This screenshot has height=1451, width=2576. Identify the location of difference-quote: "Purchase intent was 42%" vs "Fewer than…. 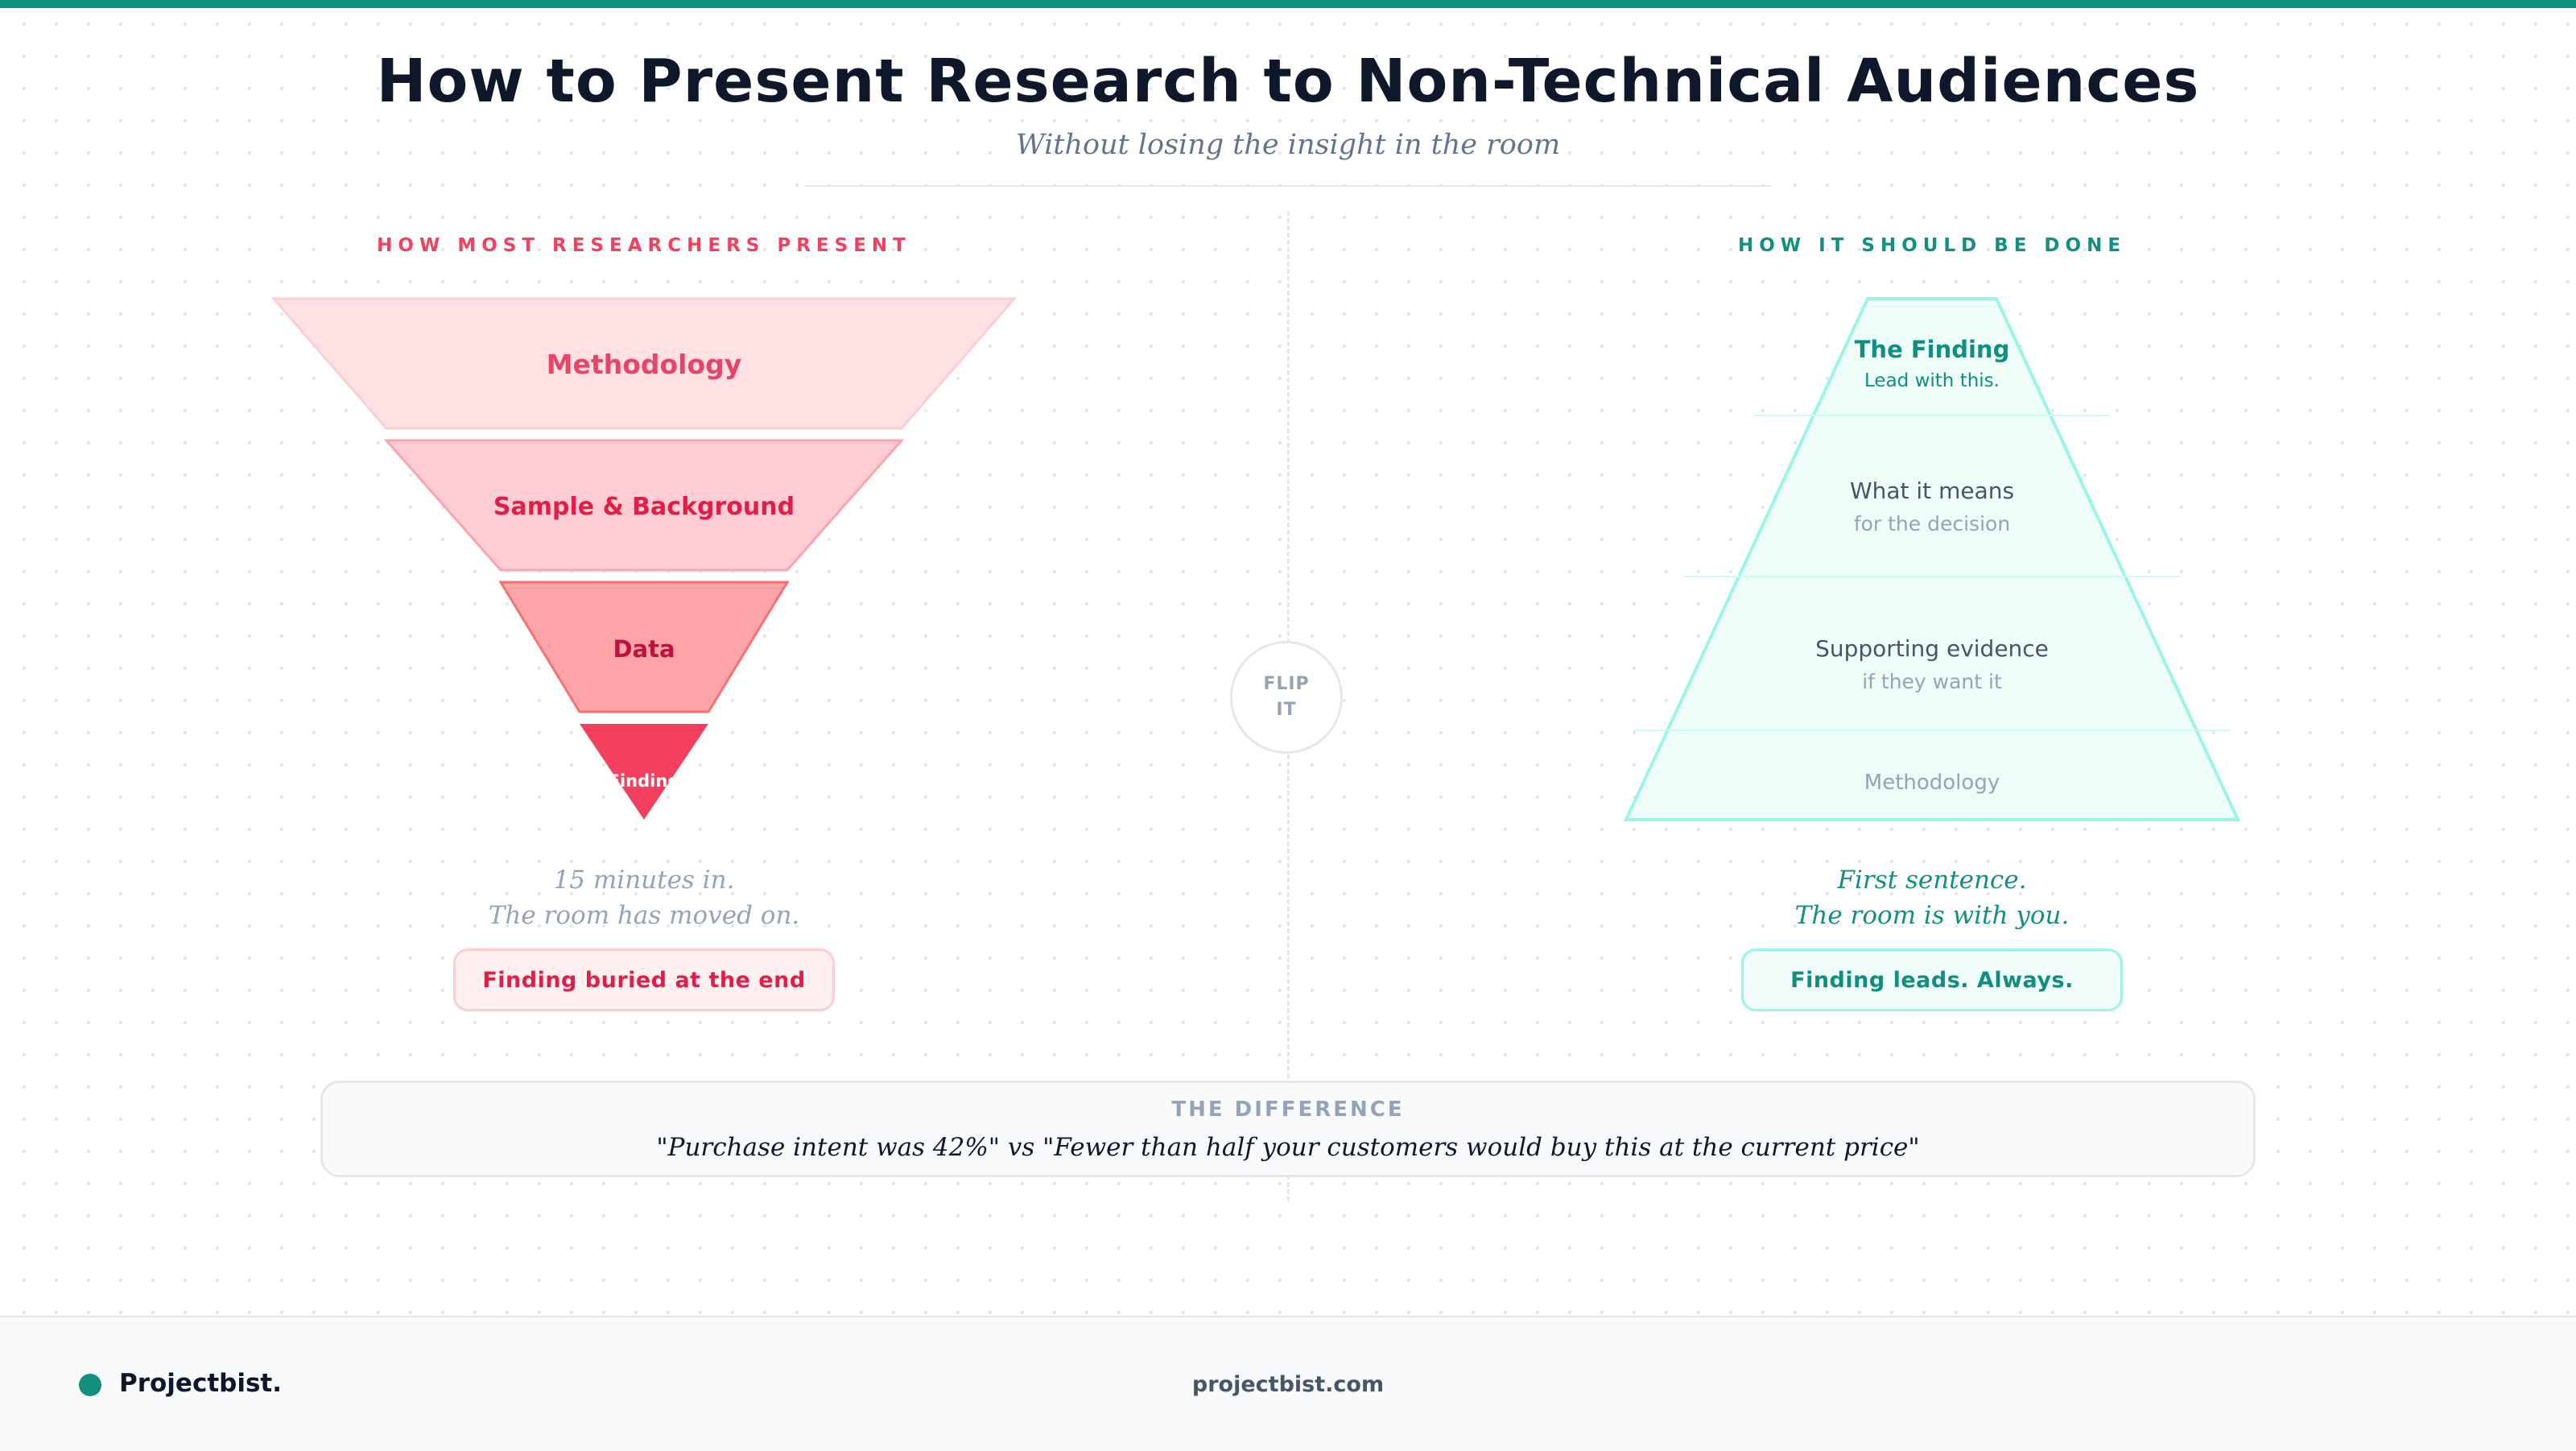
(1288, 1147).